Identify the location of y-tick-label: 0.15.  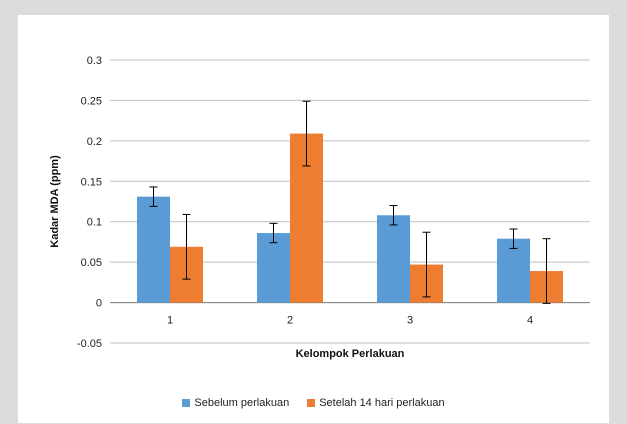
(91, 182).